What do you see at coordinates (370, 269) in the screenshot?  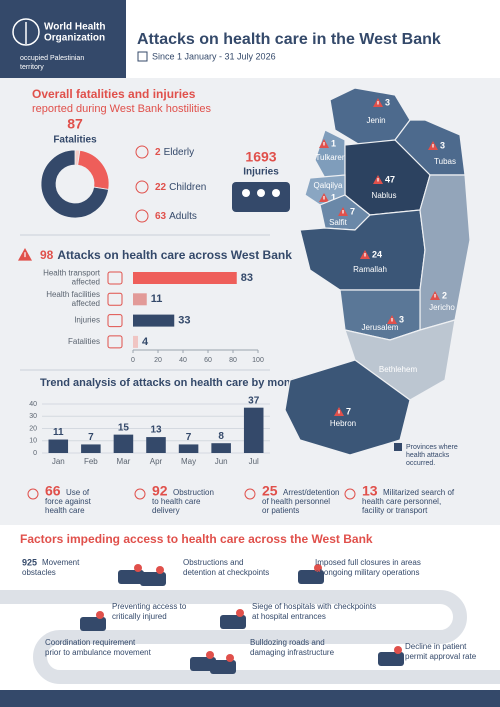 I see `region-name: Ramallah` at bounding box center [370, 269].